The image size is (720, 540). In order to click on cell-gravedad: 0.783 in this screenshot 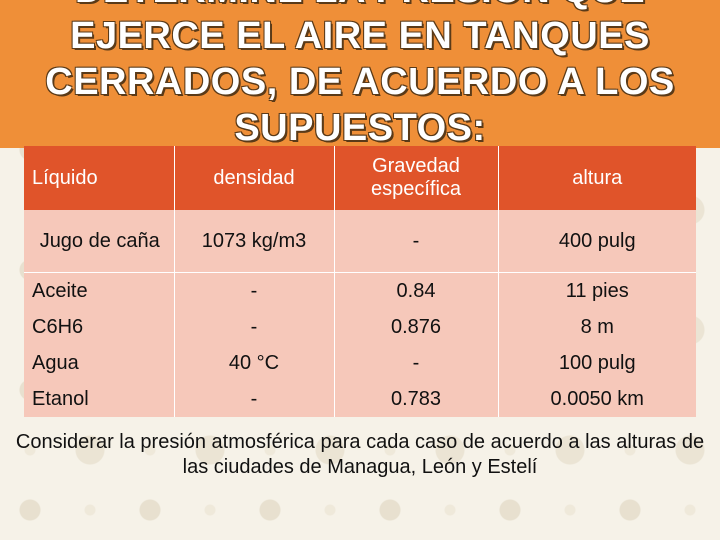, I will do `click(416, 399)`.